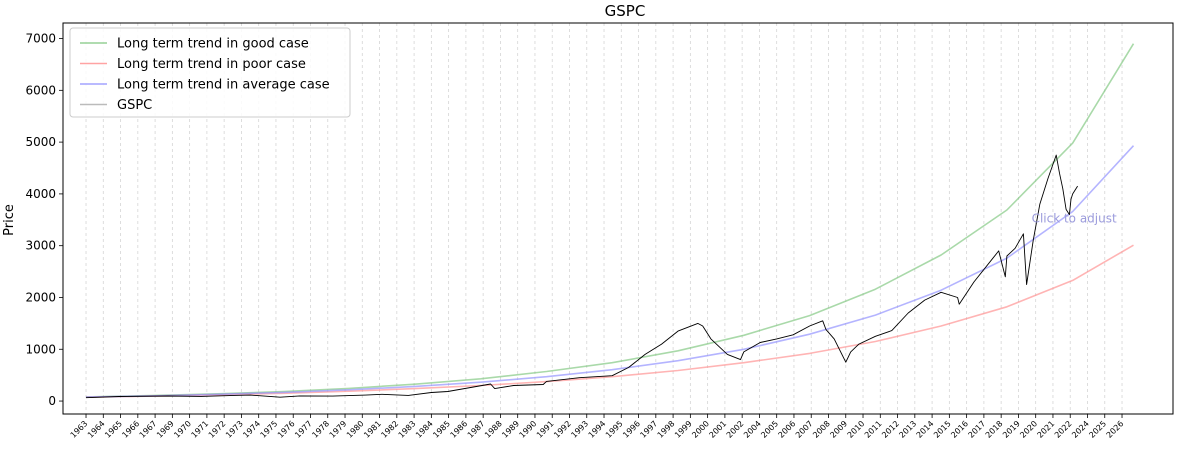 The height and width of the screenshot is (455, 1191). Describe the element at coordinates (528, 429) in the screenshot. I see `x-tick-label: 1990` at that location.